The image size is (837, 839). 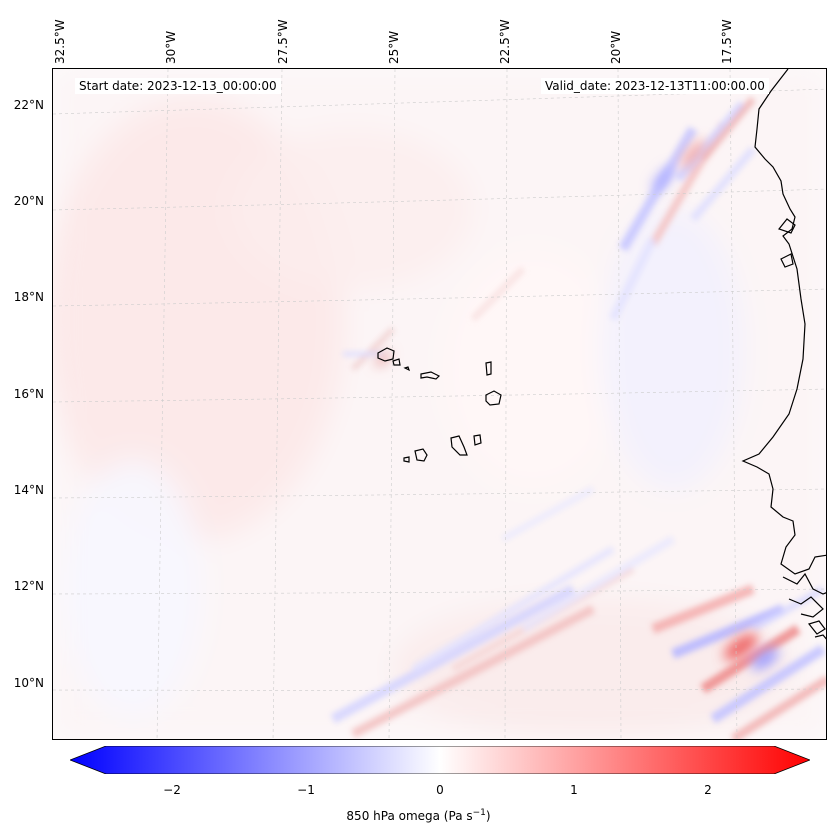 What do you see at coordinates (493, 398) in the screenshot?
I see `island-boa-vista` at bounding box center [493, 398].